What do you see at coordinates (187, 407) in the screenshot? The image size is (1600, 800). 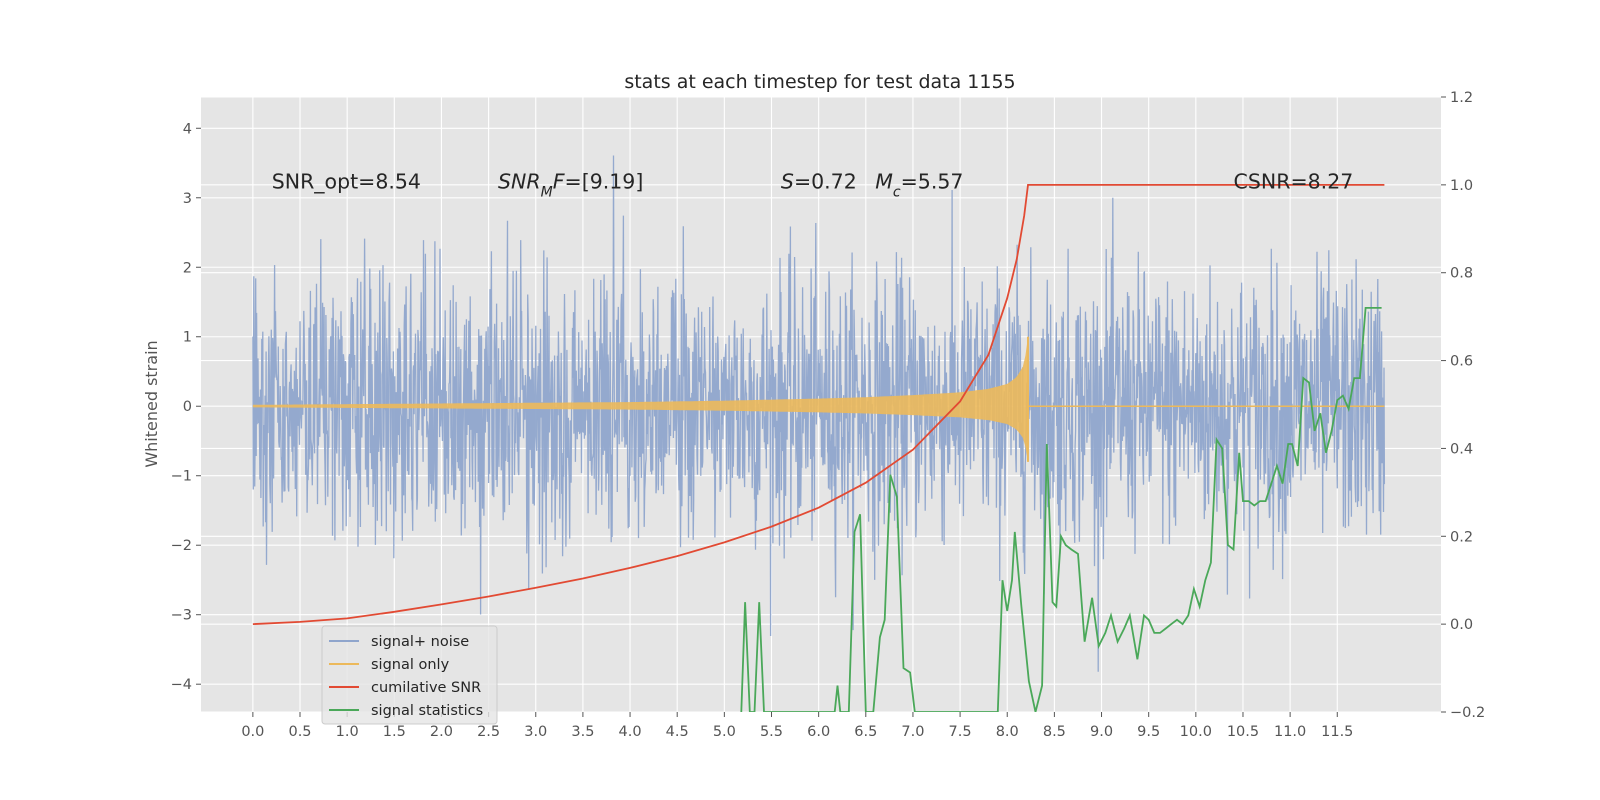 I see `y-tick-label-4: 0` at bounding box center [187, 407].